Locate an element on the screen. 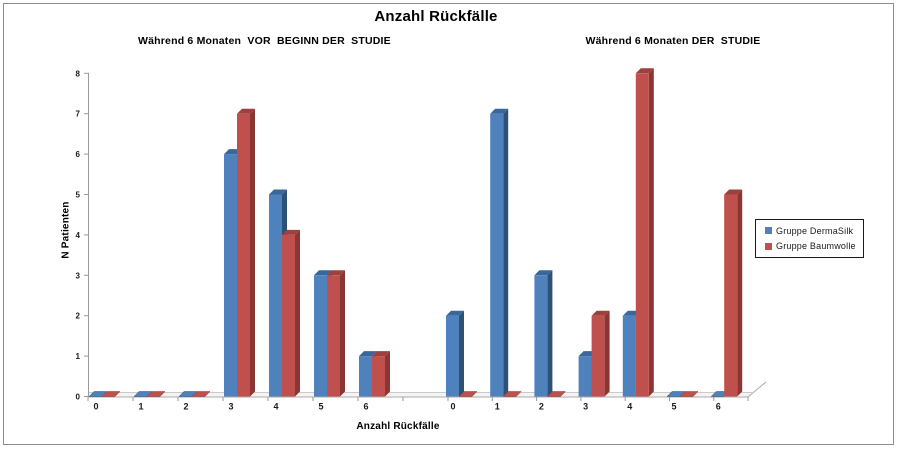 Image resolution: width=898 pixels, height=449 pixels. legend-swatch-dermasilk is located at coordinates (768, 231).